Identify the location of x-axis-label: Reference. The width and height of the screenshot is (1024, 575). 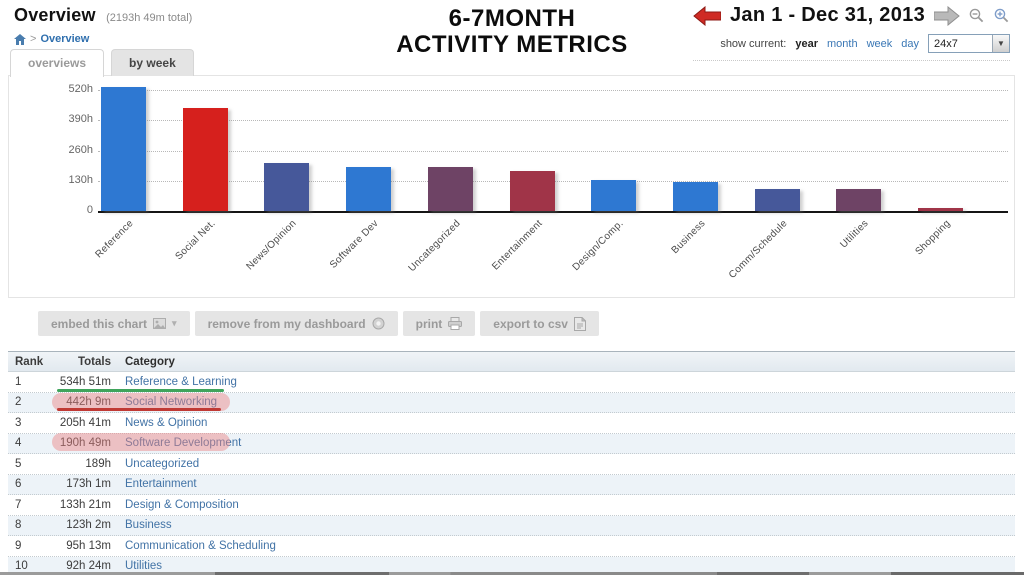
(114, 239).